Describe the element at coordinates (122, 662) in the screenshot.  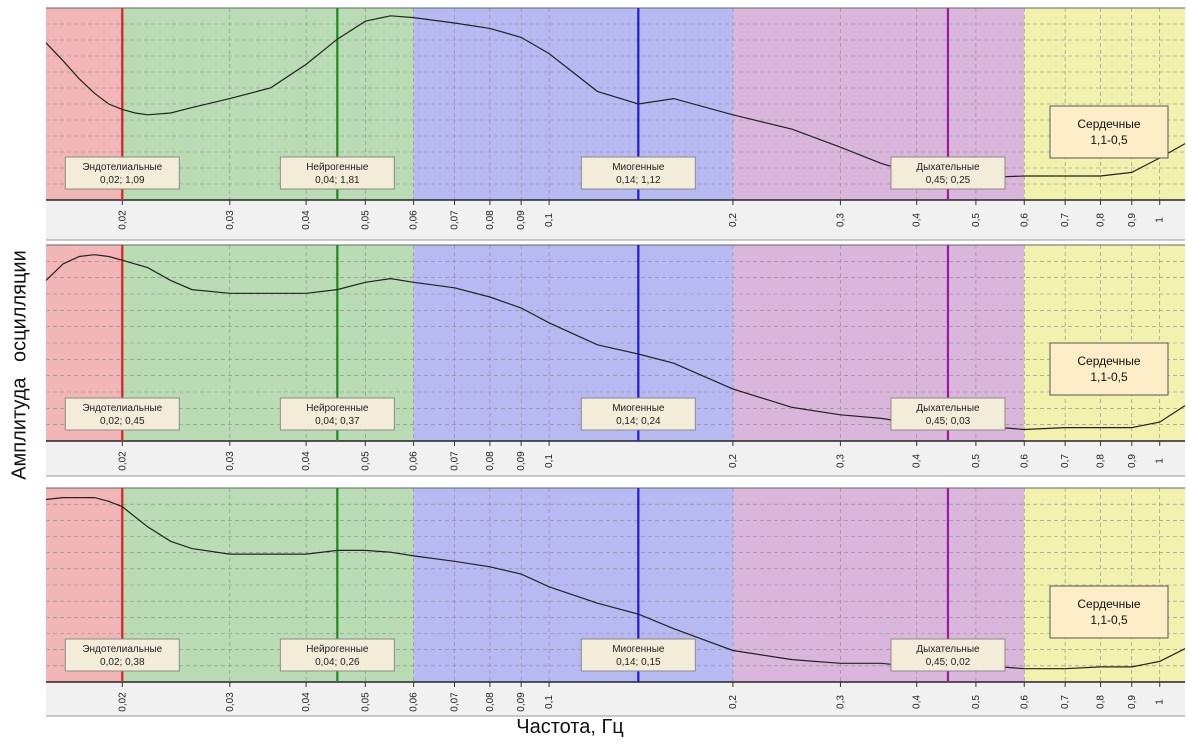
I see `marker-label-value: 0,02; 0,38` at that location.